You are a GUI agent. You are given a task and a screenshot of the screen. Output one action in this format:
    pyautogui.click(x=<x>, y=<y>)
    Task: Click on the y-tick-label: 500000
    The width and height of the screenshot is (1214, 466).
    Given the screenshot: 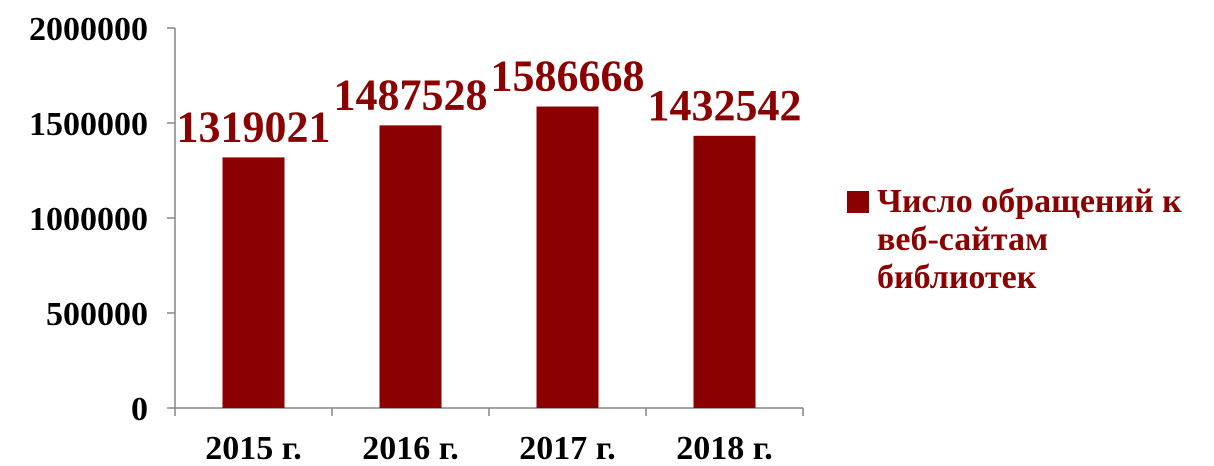 What is the action you would take?
    pyautogui.click(x=97, y=314)
    